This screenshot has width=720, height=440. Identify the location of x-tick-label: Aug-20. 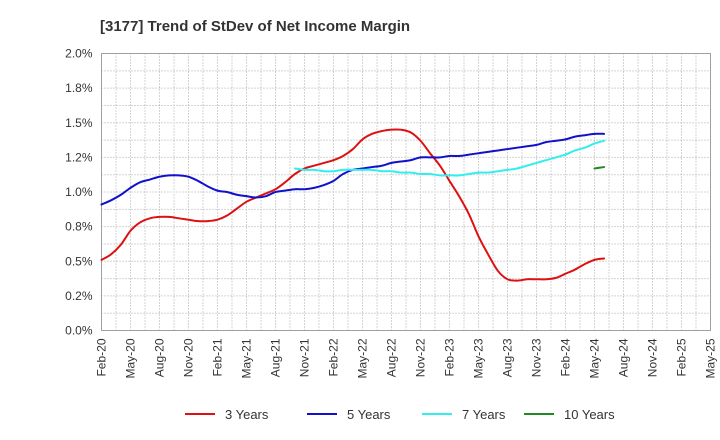
(160, 357).